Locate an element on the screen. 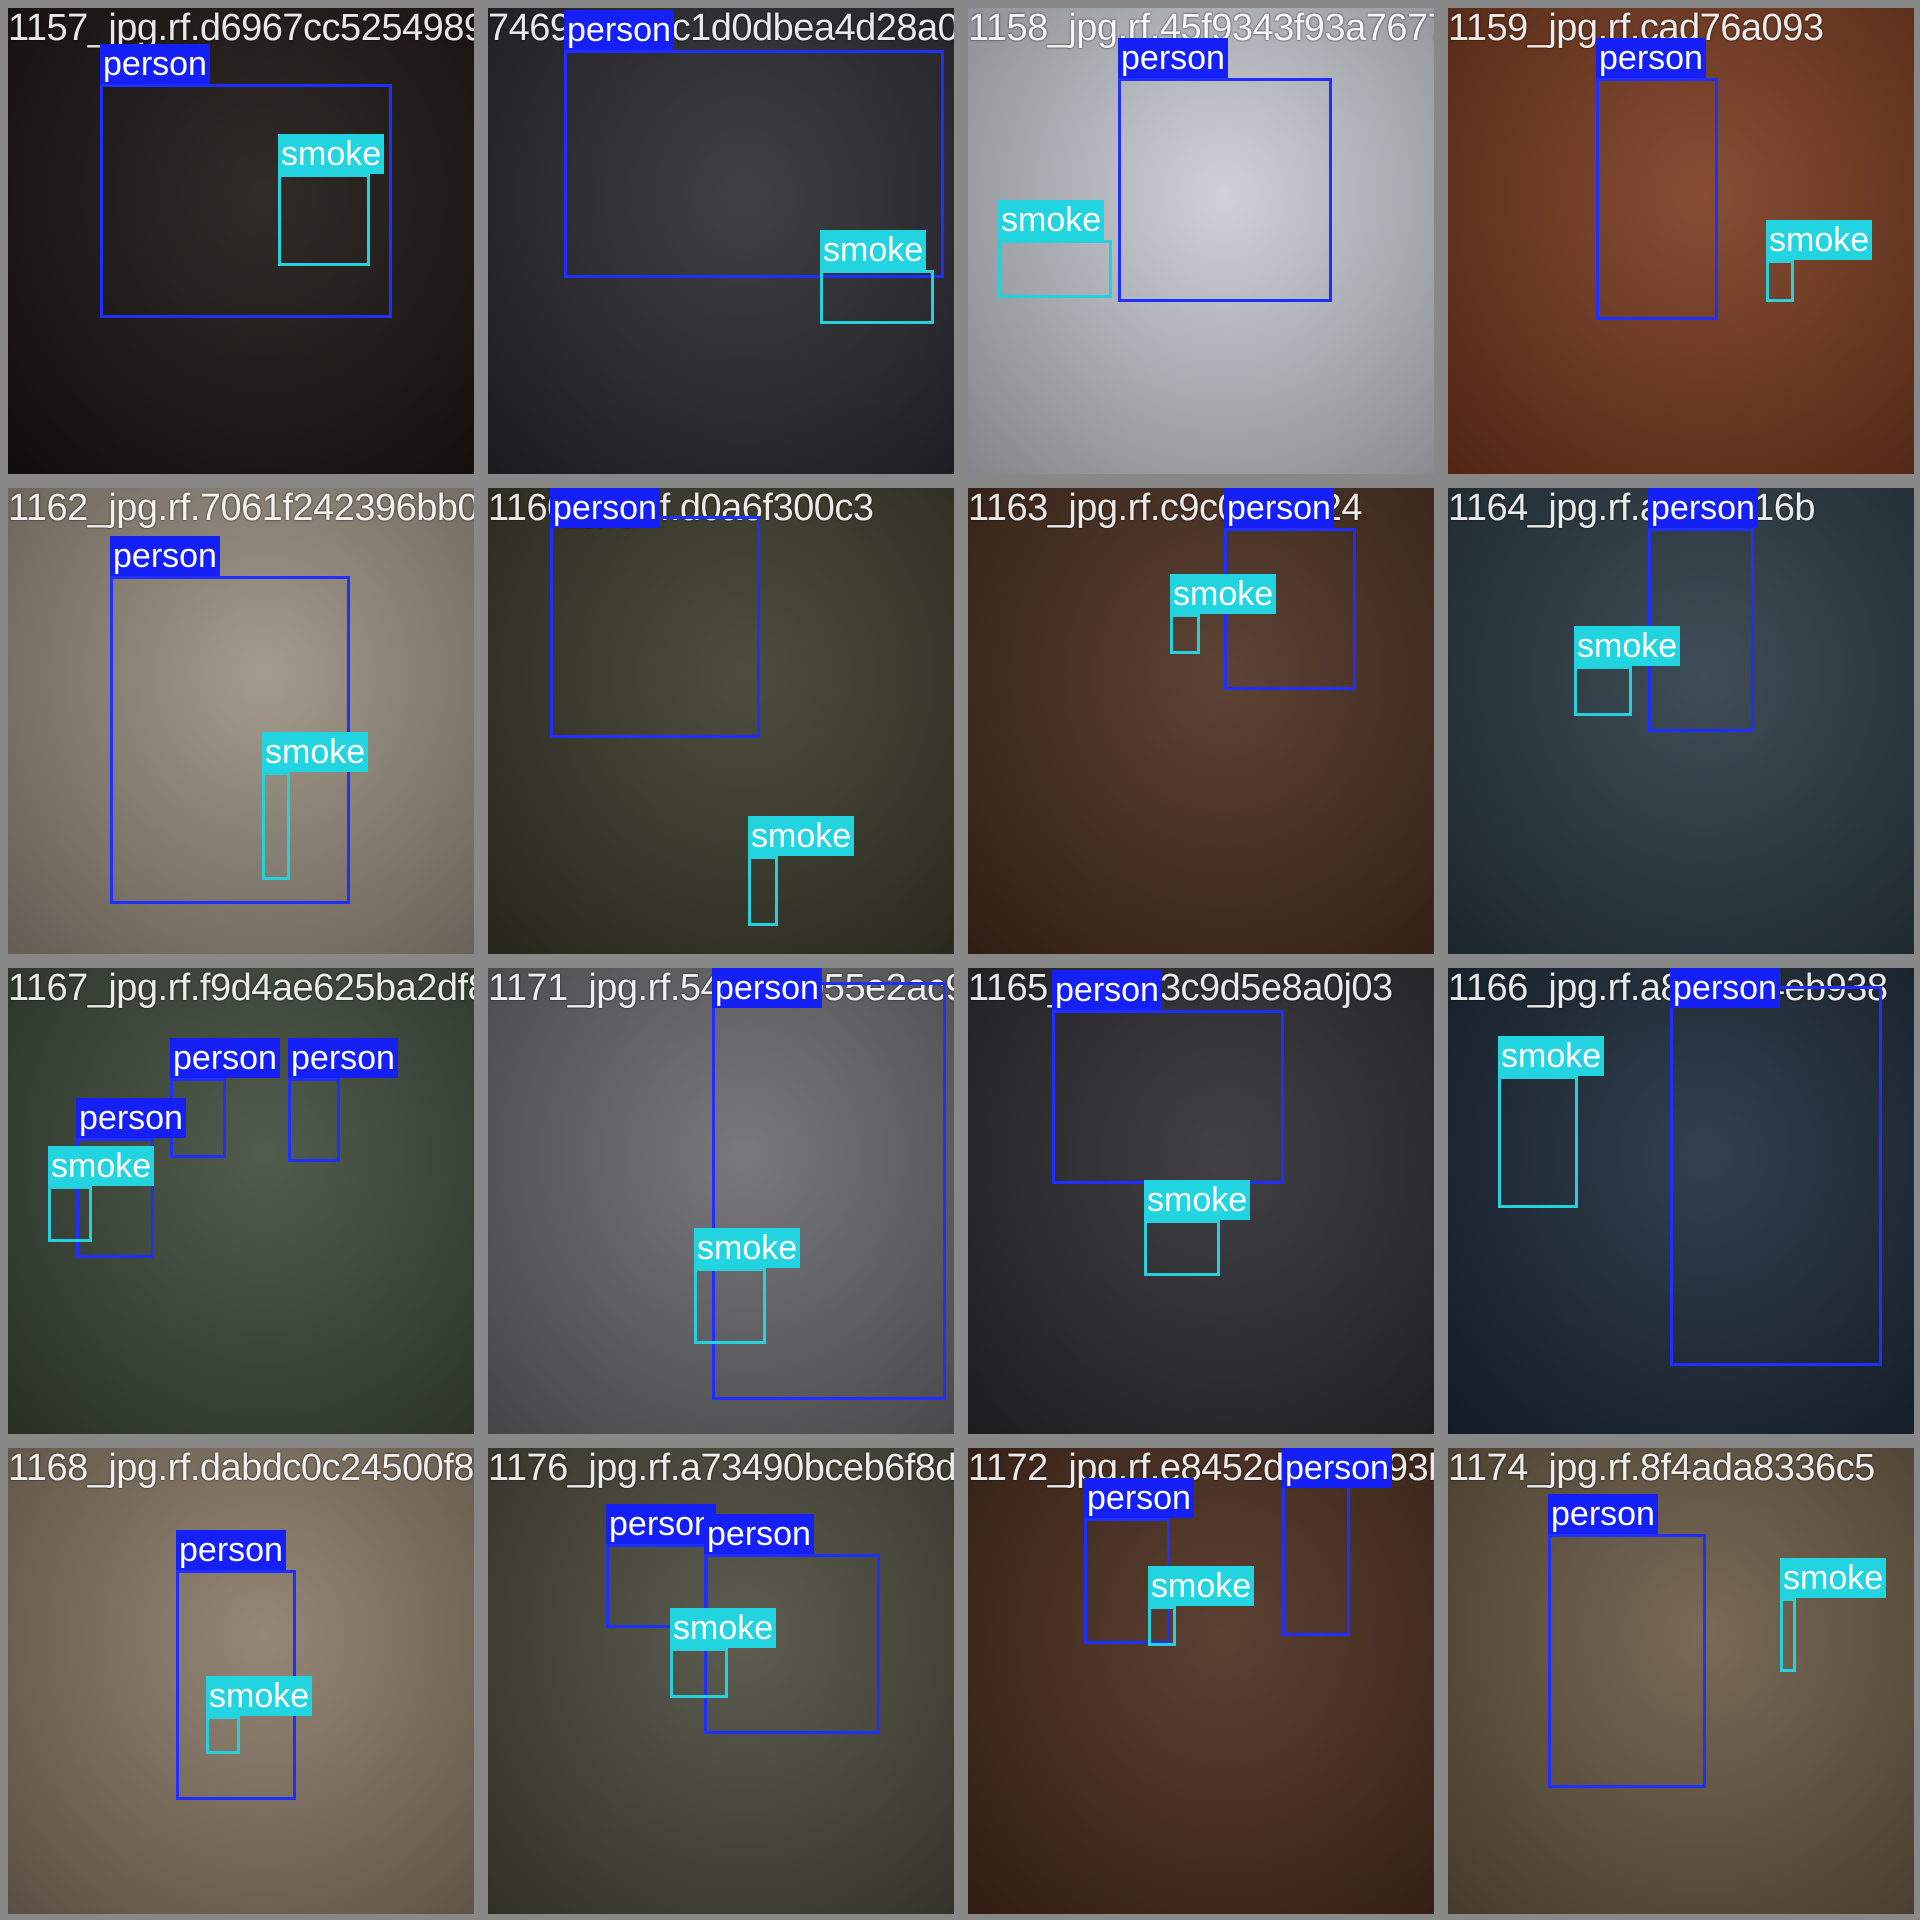 This screenshot has height=1920, width=1920. image-filename: 1168_jpg.rf.dabdc0c24500f80c76 is located at coordinates (241, 1468).